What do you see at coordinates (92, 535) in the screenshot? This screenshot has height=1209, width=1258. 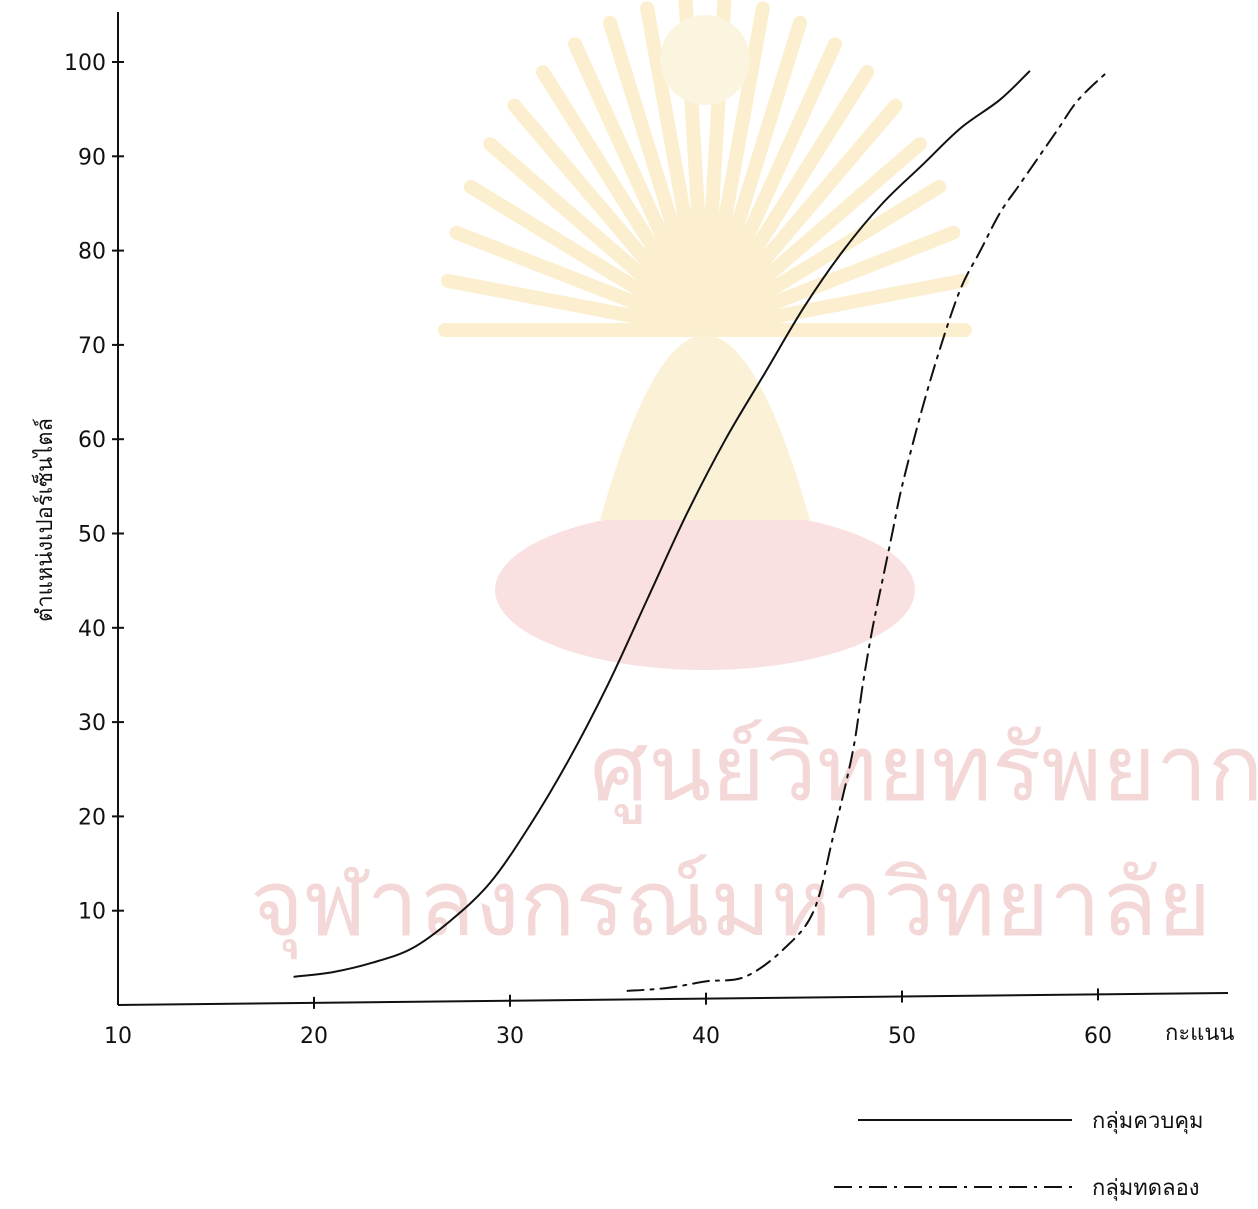 I see `y-tick-label: 50` at bounding box center [92, 535].